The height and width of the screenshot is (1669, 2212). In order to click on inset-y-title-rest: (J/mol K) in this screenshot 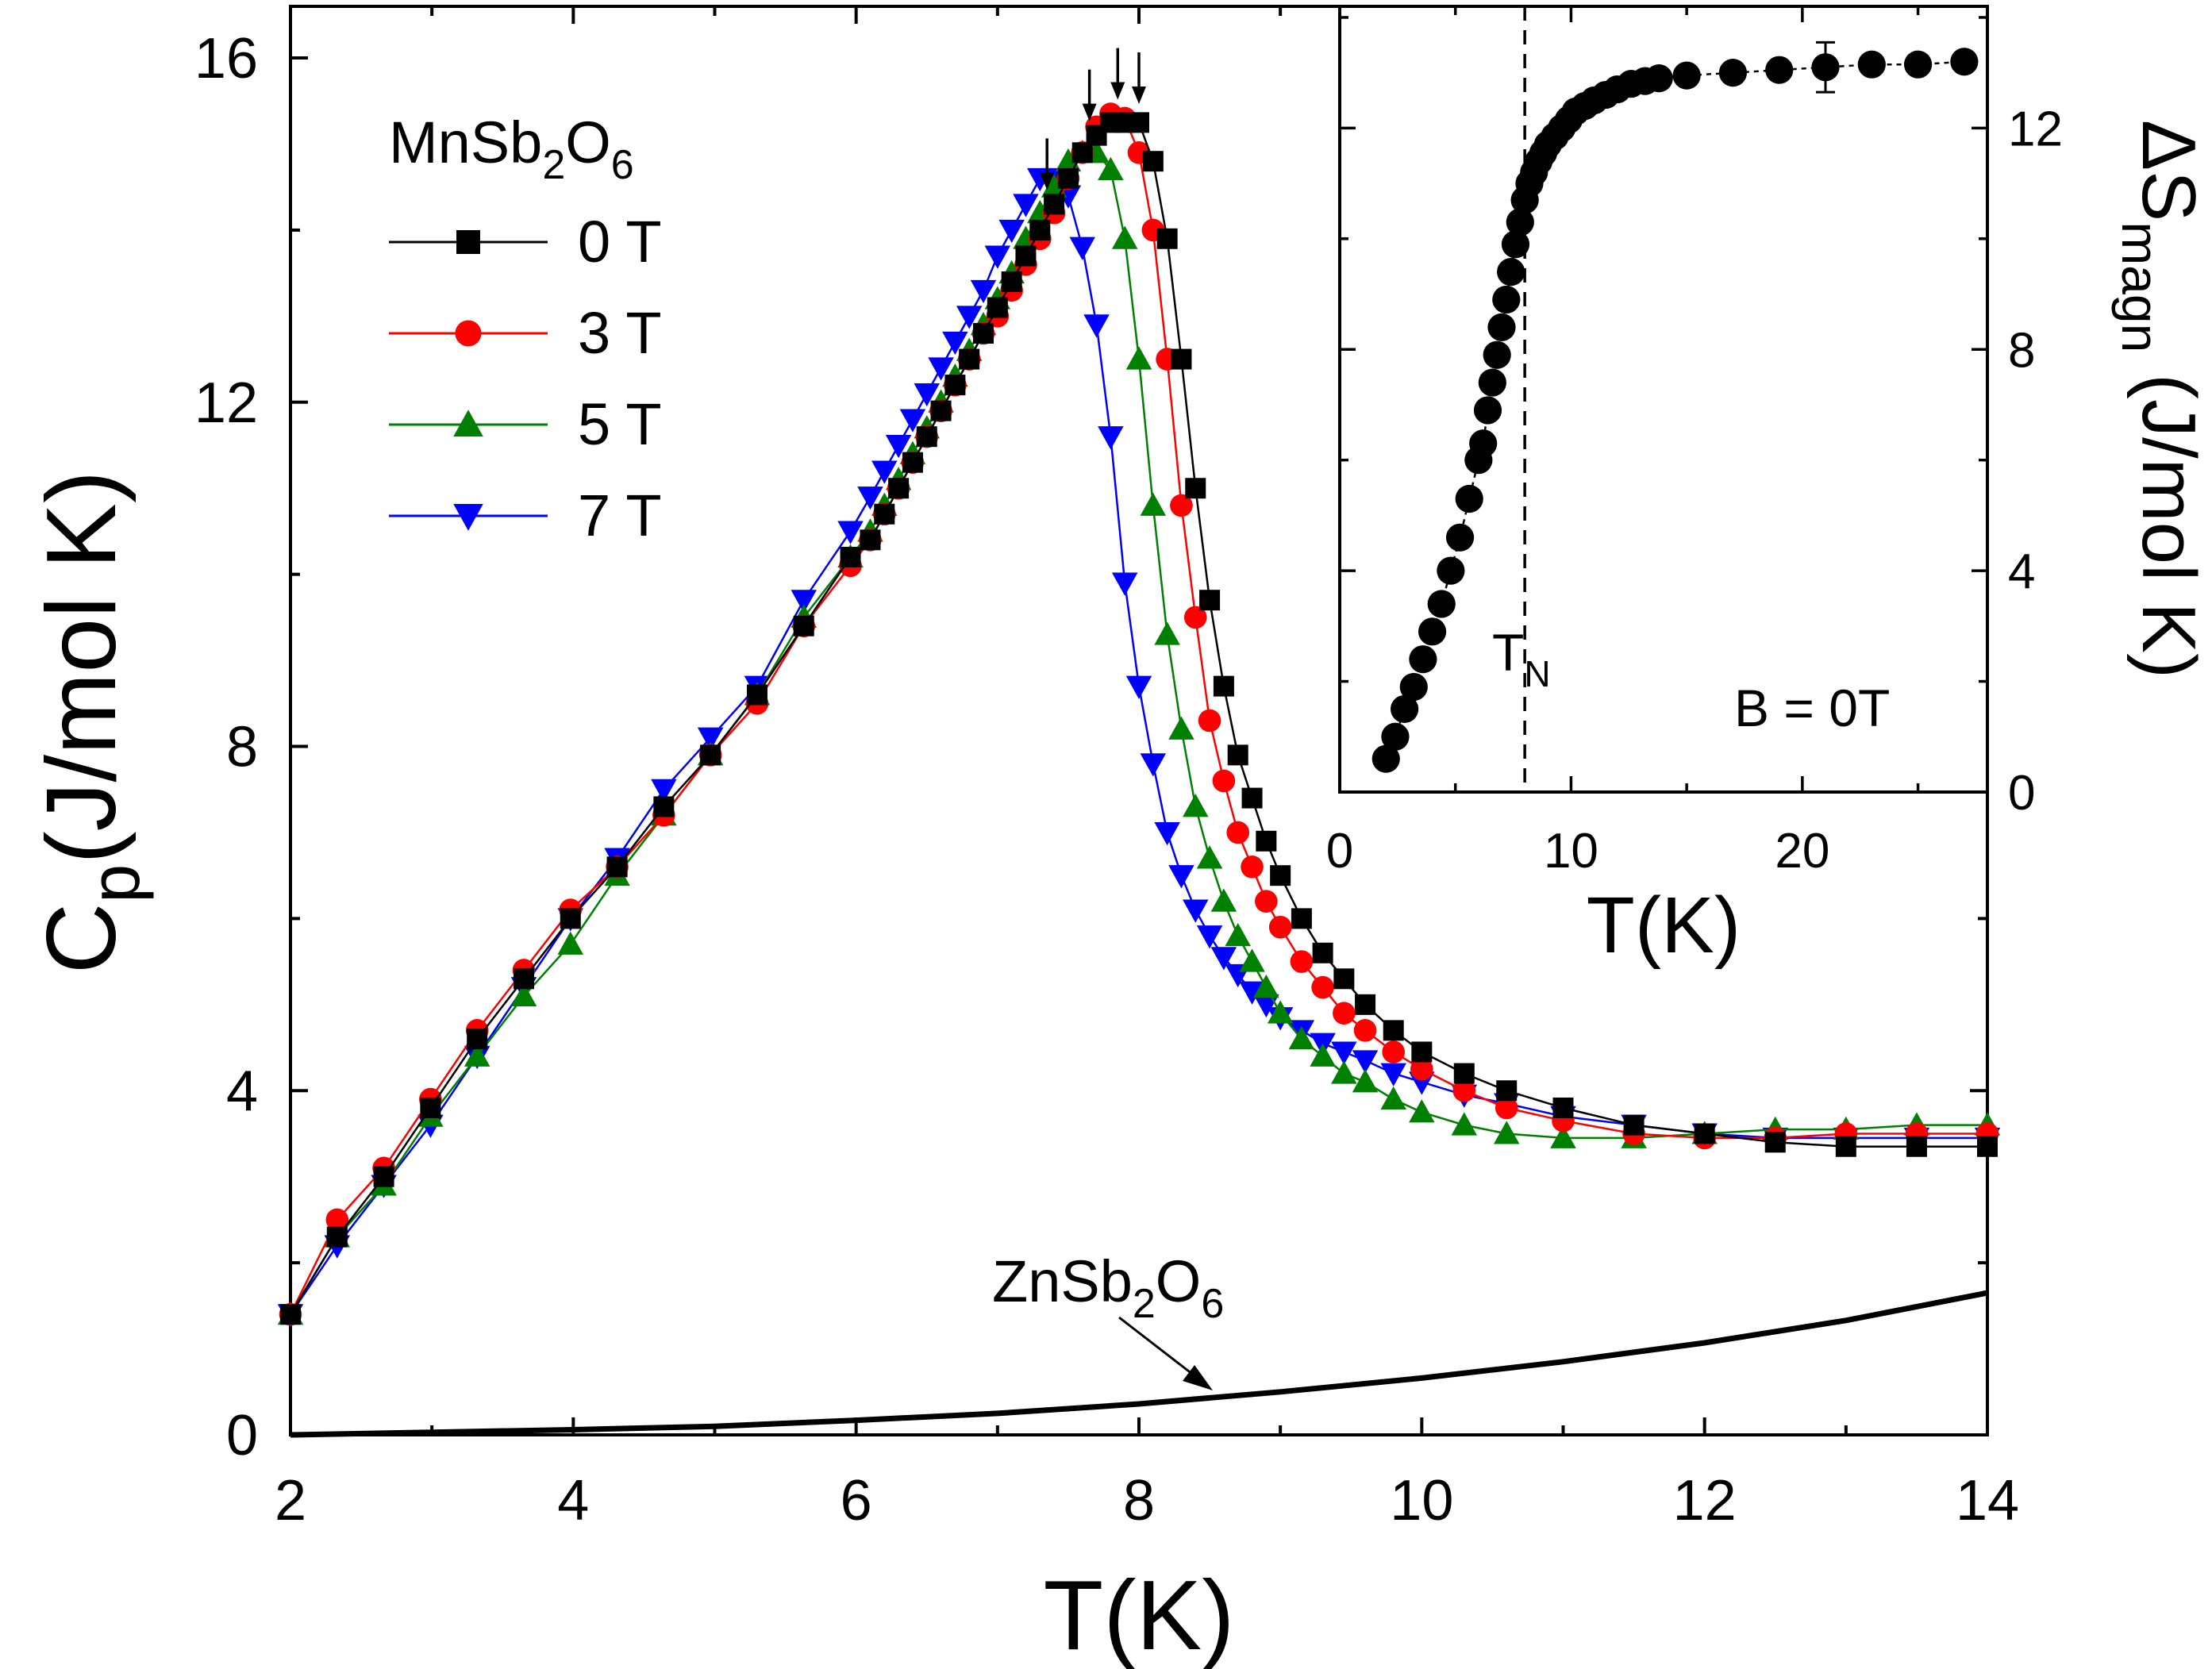, I will do `click(2168, 515)`.